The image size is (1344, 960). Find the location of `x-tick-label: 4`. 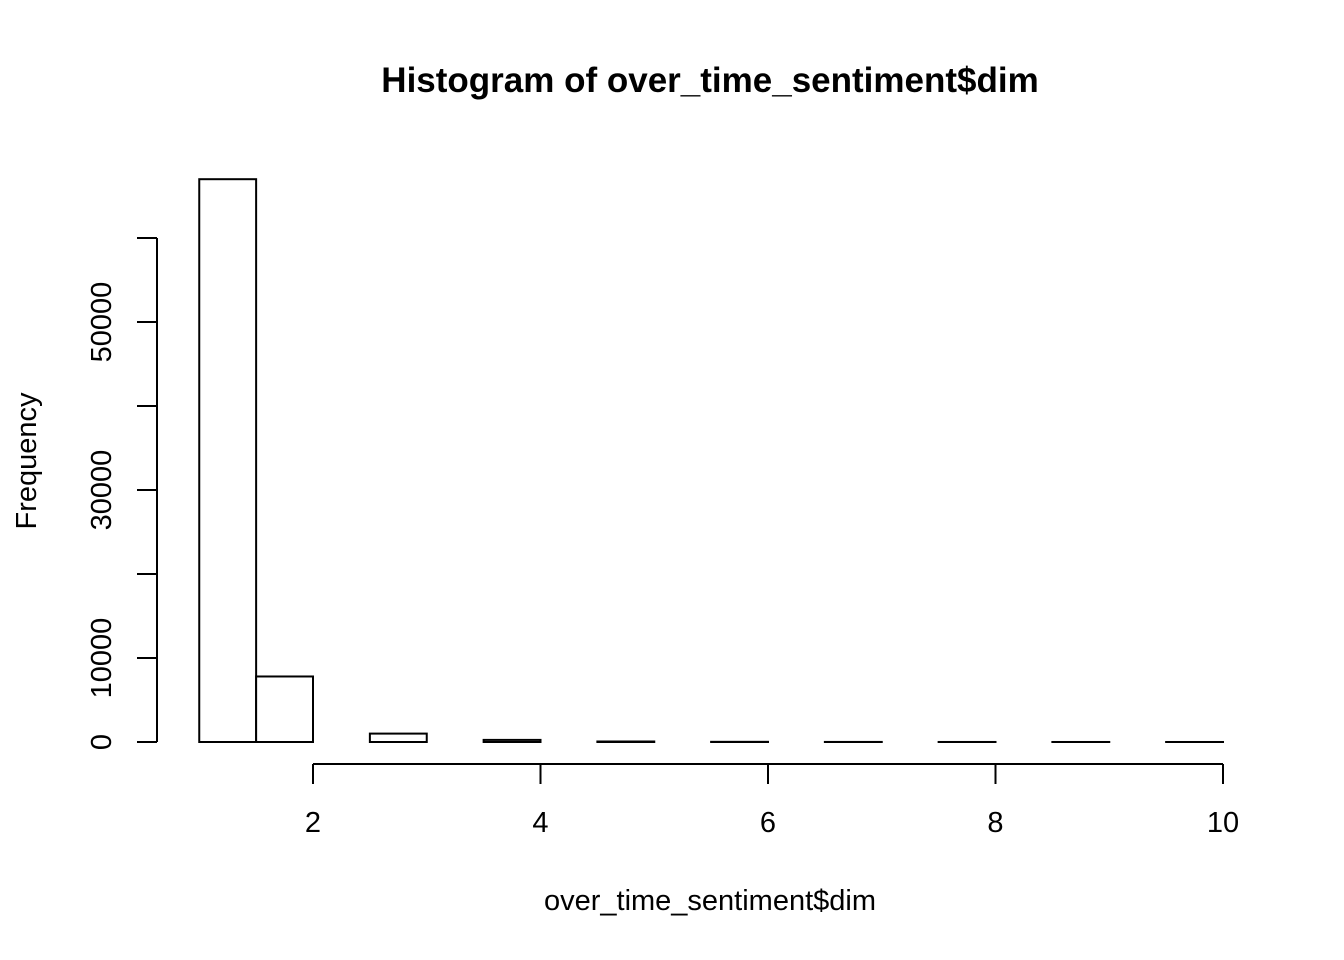

x-tick-label: 4 is located at coordinates (540, 823).